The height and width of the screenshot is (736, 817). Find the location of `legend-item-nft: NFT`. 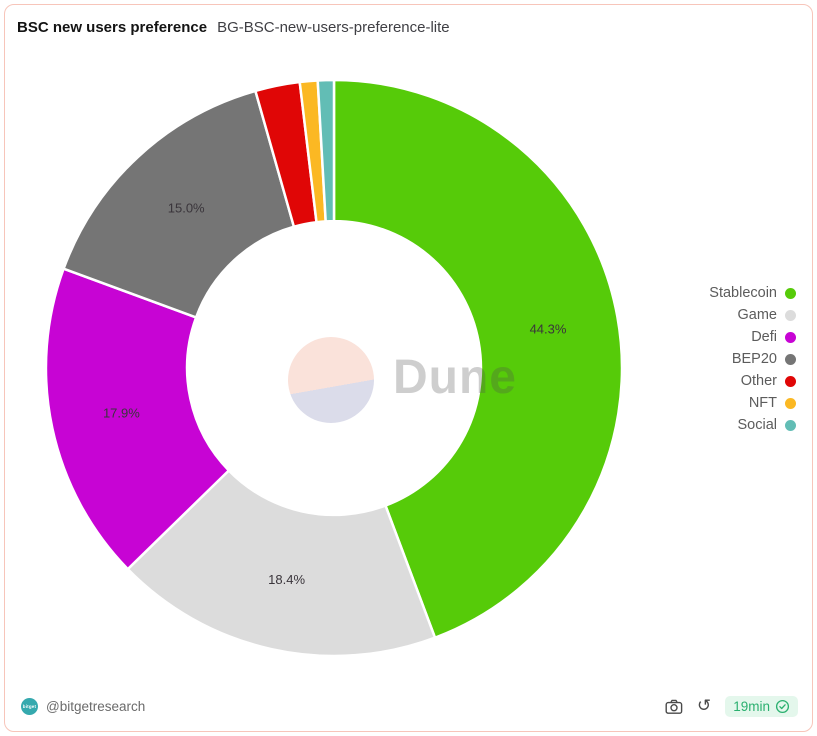

legend-item-nft: NFT is located at coordinates (752, 403).